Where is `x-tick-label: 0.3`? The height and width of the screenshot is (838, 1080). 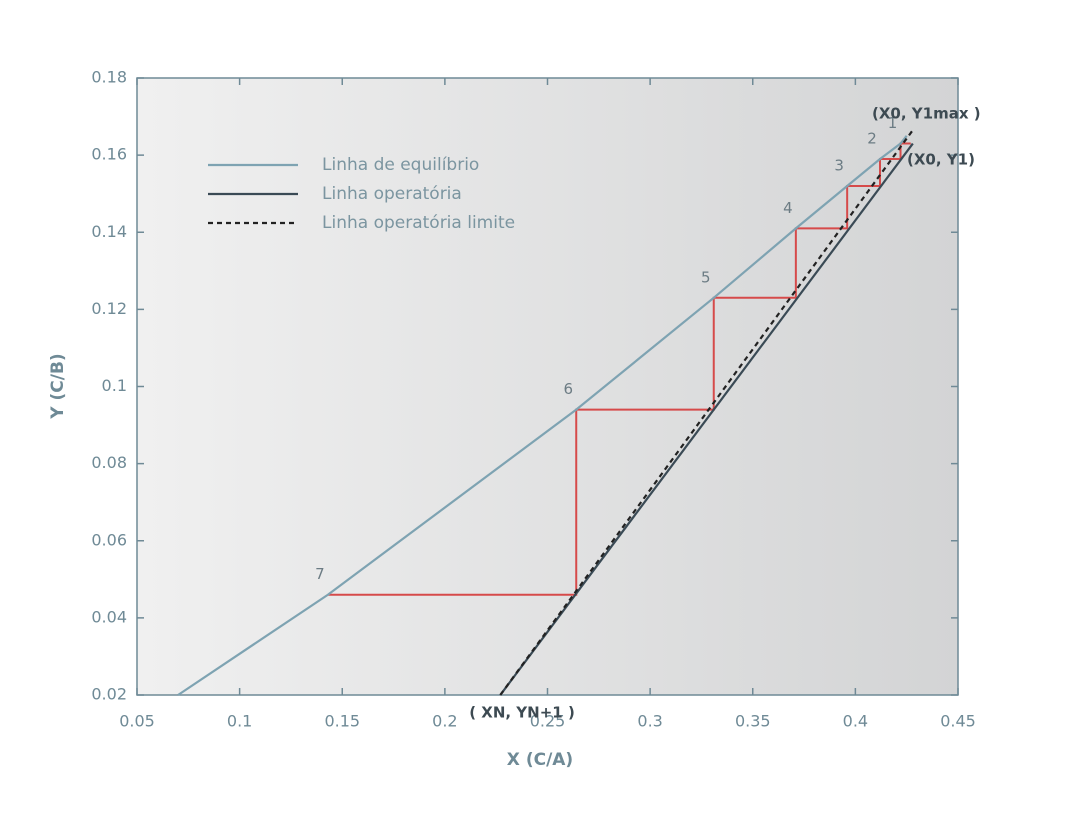 x-tick-label: 0.3 is located at coordinates (649, 721).